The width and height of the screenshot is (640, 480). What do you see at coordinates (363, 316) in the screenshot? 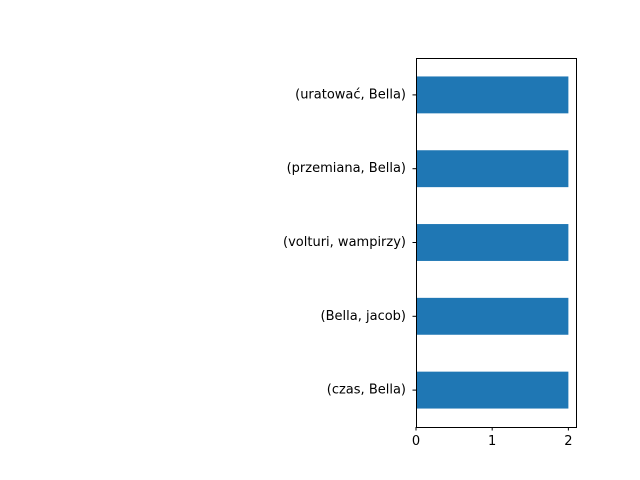
I see `y-tick-label: (Bella, jacob)` at bounding box center [363, 316].